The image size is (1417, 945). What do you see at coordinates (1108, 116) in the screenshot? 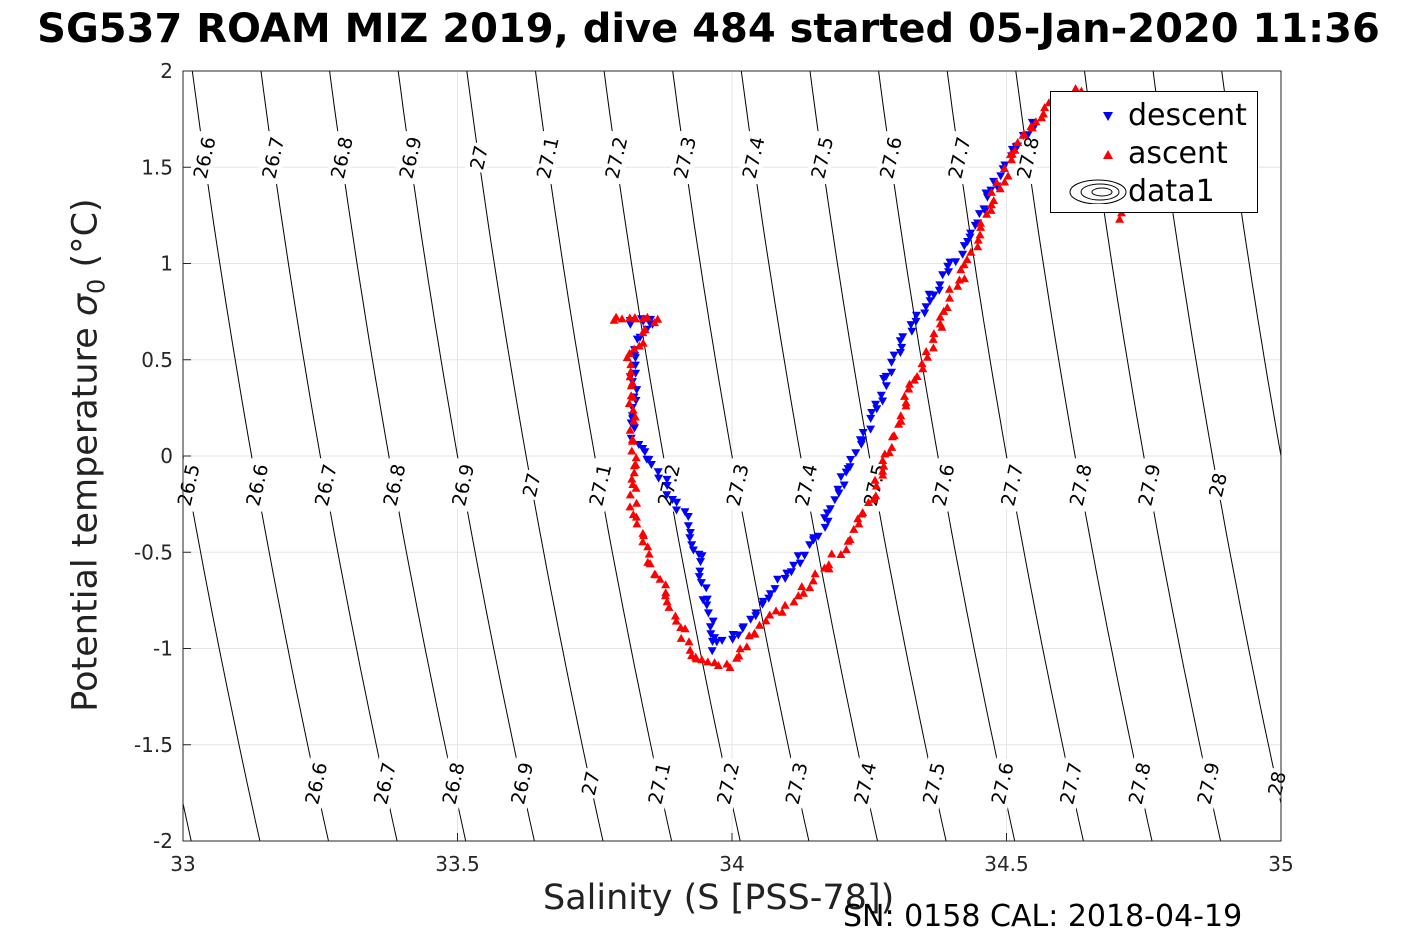
I see `descent-marker-icon` at bounding box center [1108, 116].